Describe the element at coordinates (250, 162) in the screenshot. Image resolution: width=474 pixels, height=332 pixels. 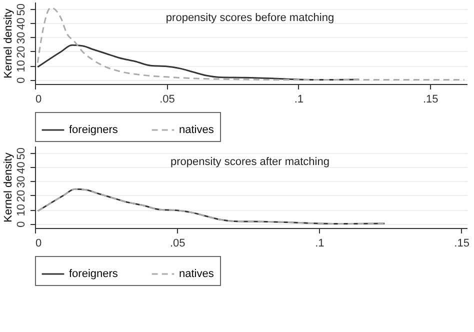
I see `text: propensity scores after matching` at that location.